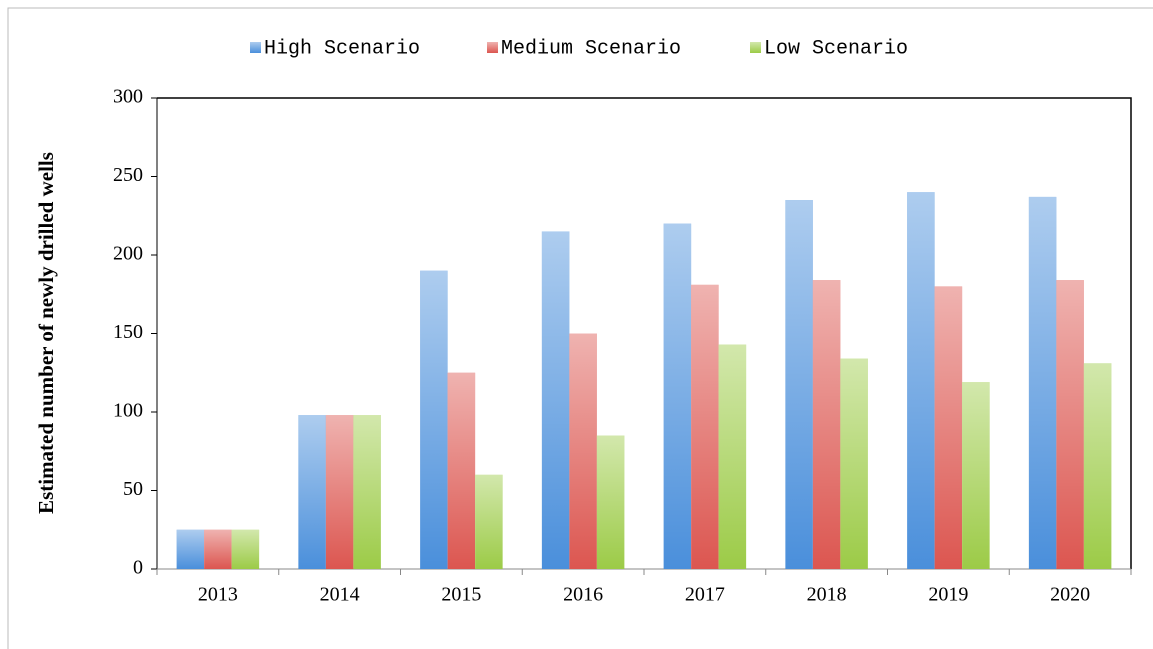 The height and width of the screenshot is (649, 1153). Describe the element at coordinates (583, 595) in the screenshot. I see `x-tick-label: 2016` at that location.